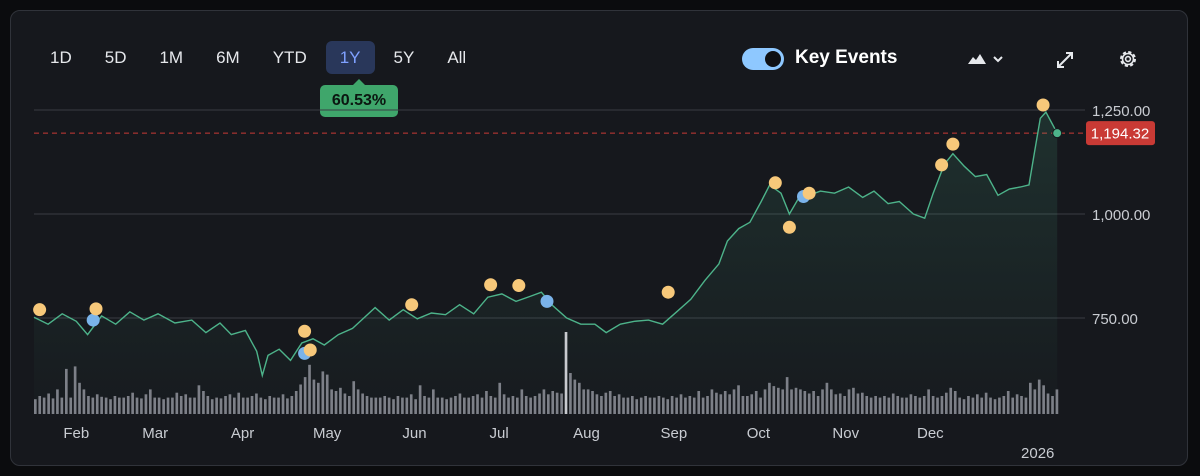 This screenshot has height=476, width=1200. I want to click on range-5d: 5D, so click(115, 57).